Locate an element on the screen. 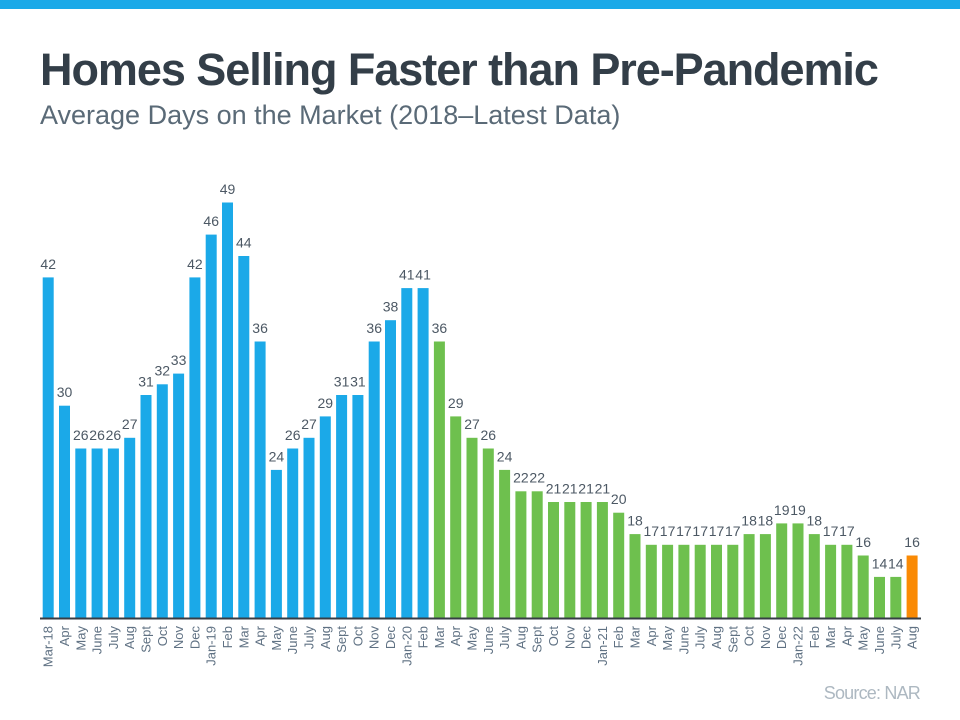 The width and height of the screenshot is (960, 720). svg-text: 44 is located at coordinates (244, 242).